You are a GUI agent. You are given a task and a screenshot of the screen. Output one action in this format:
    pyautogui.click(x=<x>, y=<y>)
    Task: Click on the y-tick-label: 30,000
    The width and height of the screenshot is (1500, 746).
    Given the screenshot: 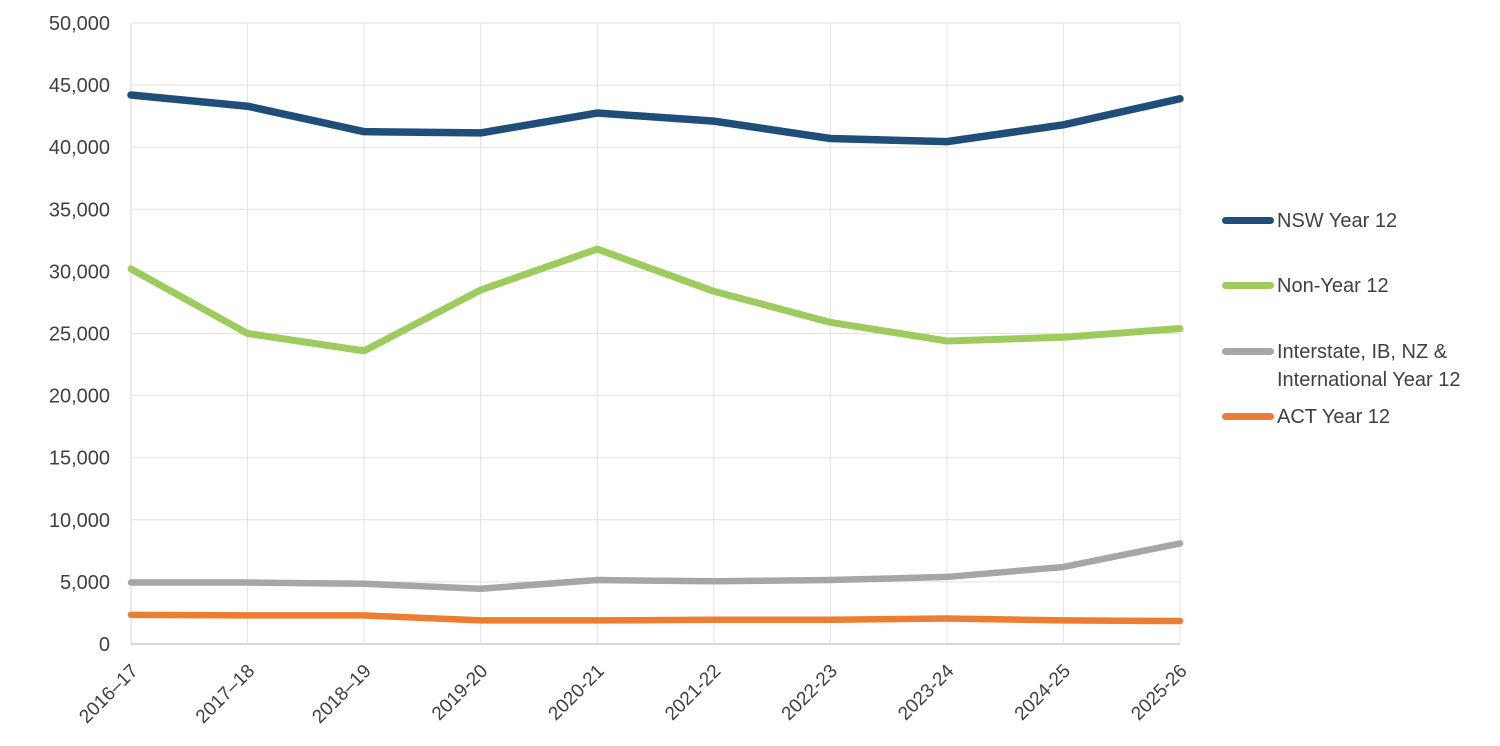 What is the action you would take?
    pyautogui.click(x=79, y=272)
    